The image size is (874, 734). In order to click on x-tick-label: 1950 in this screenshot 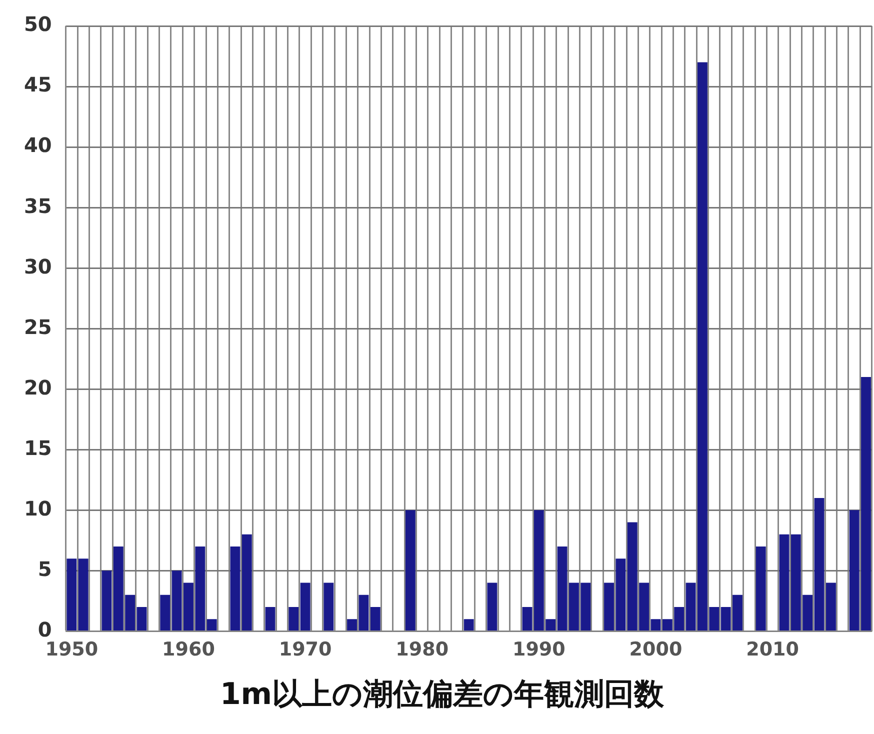, I will do `click(71, 649)`.